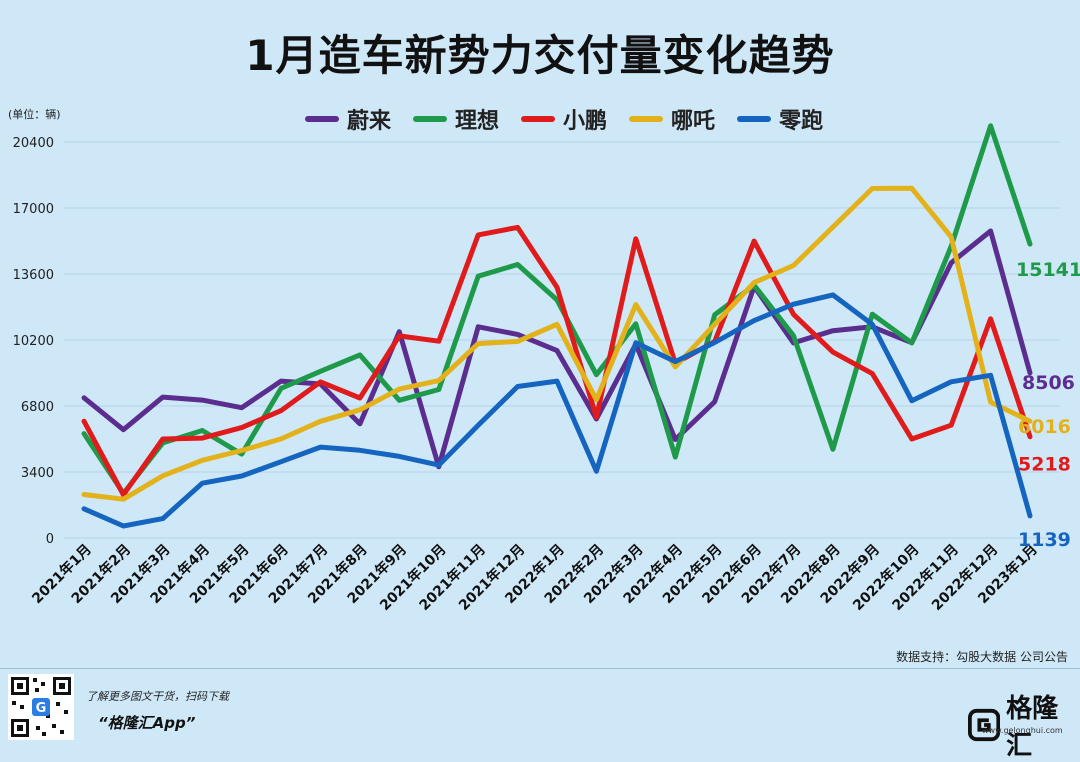  What do you see at coordinates (37, 407) in the screenshot?
I see `y-tick-label: 6800` at bounding box center [37, 407].